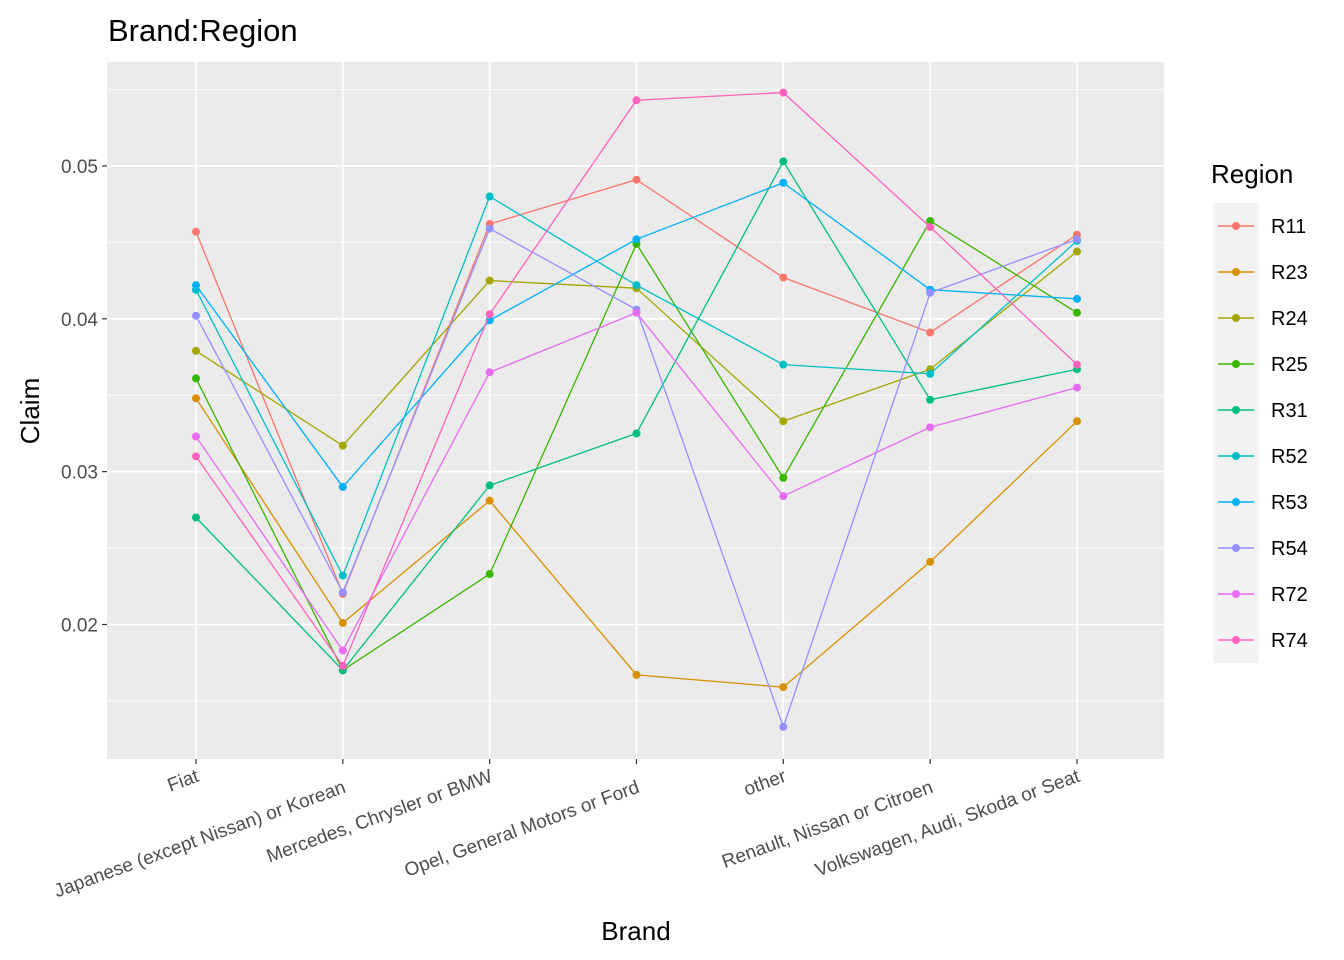 The width and height of the screenshot is (1344, 960). I want to click on y-tick-label: 0.03, so click(79, 473).